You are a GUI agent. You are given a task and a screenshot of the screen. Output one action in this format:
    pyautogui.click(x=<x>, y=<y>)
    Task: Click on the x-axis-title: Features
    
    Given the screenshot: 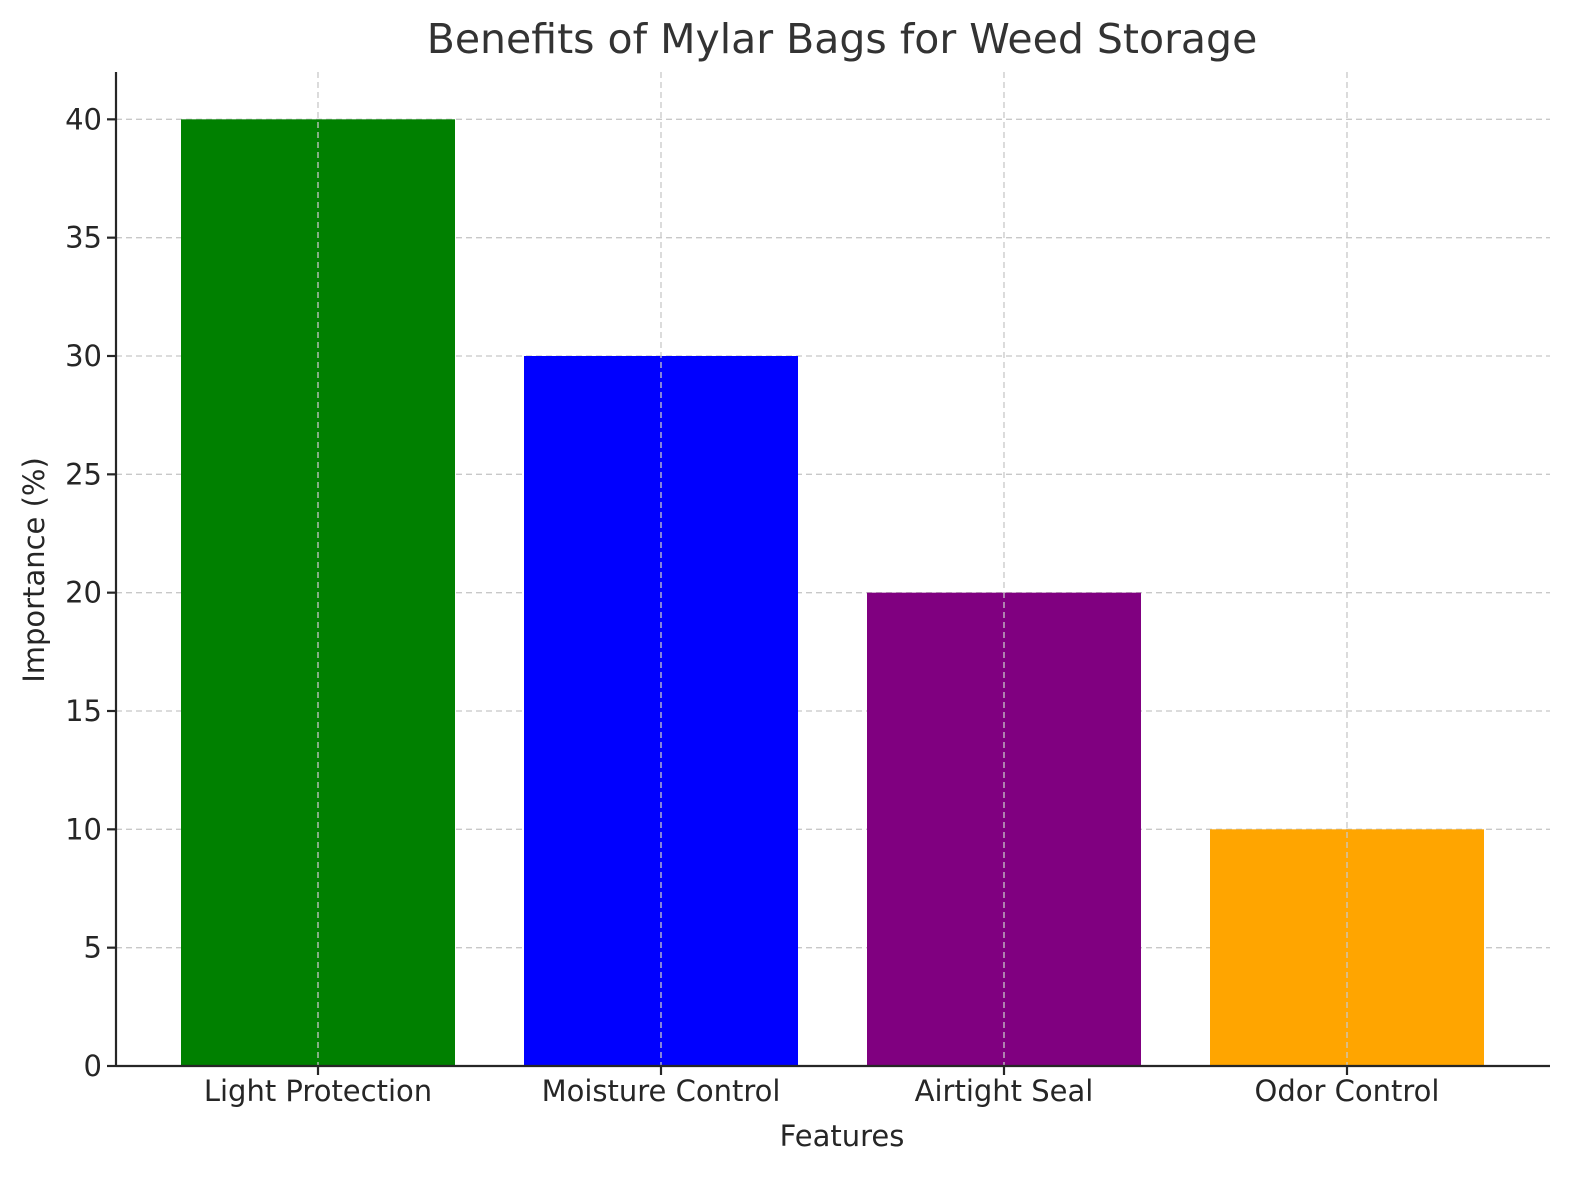 What is the action you would take?
    pyautogui.click(x=842, y=1136)
    